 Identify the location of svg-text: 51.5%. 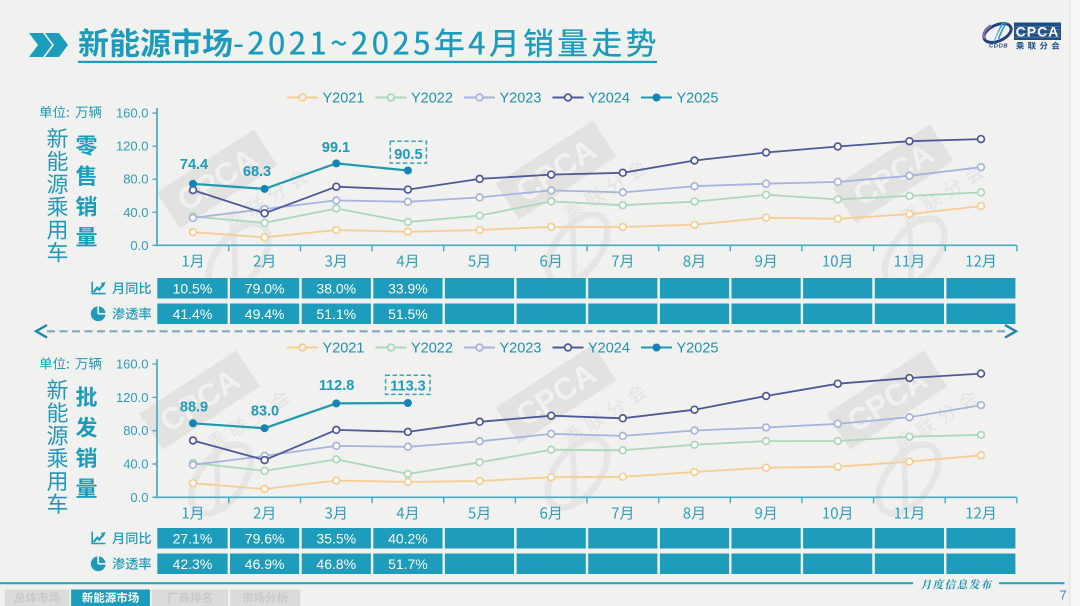
(408, 314).